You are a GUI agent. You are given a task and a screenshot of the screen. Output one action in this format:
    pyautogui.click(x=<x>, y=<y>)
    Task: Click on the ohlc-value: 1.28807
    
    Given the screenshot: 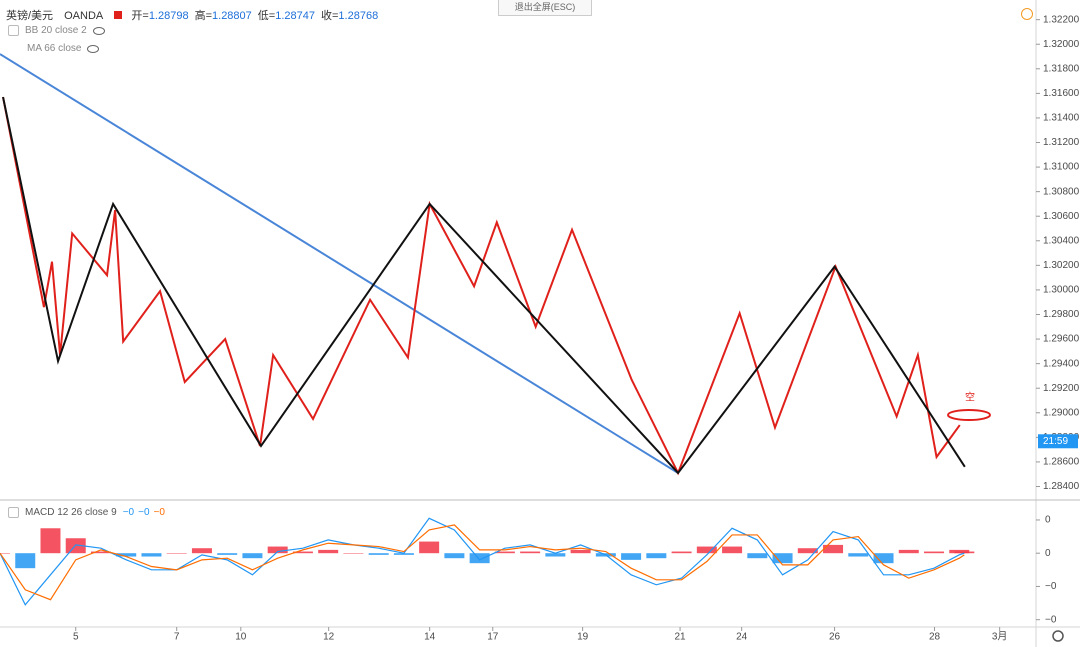 What is the action you would take?
    pyautogui.click(x=232, y=16)
    